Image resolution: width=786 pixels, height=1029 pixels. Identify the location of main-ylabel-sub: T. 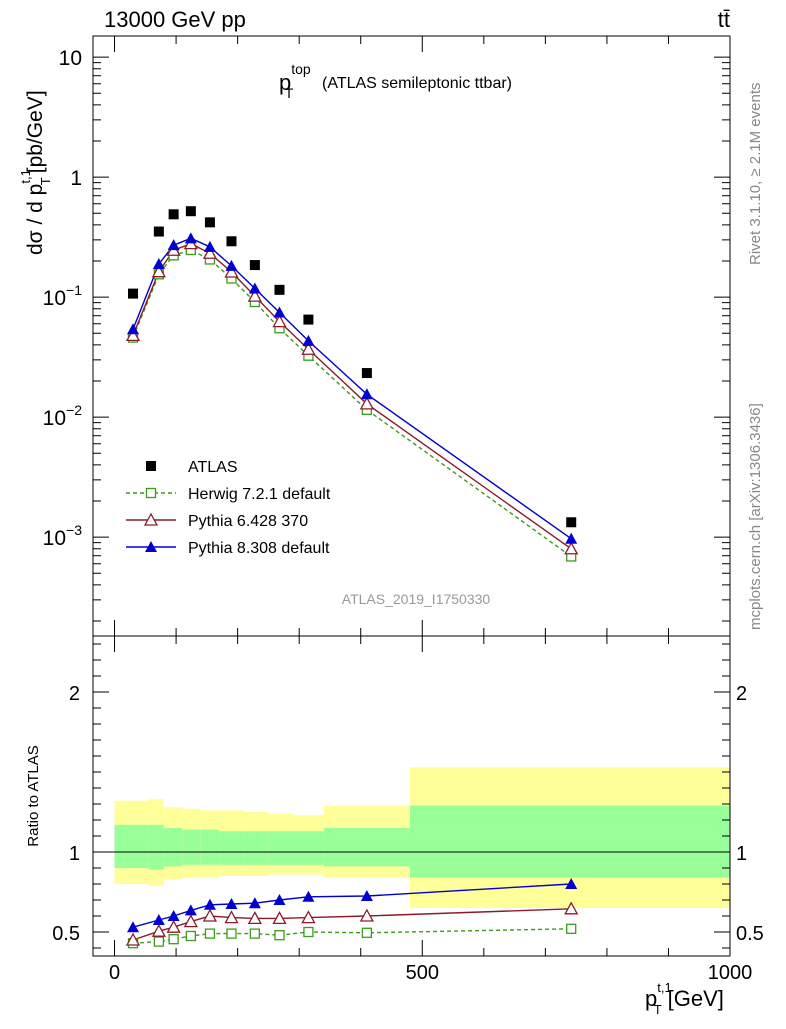
(45, 181).